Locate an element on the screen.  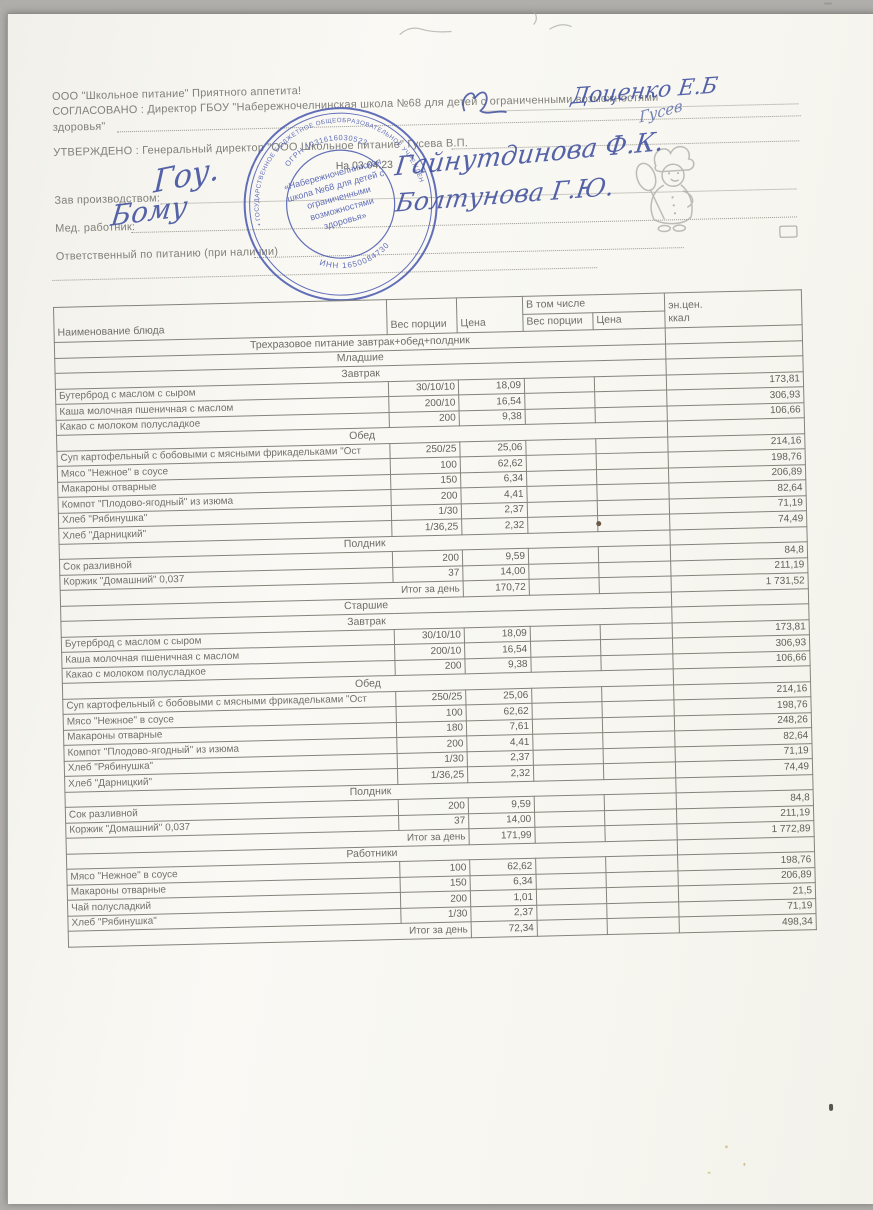
price-cell: 25,06 is located at coordinates (498, 696).